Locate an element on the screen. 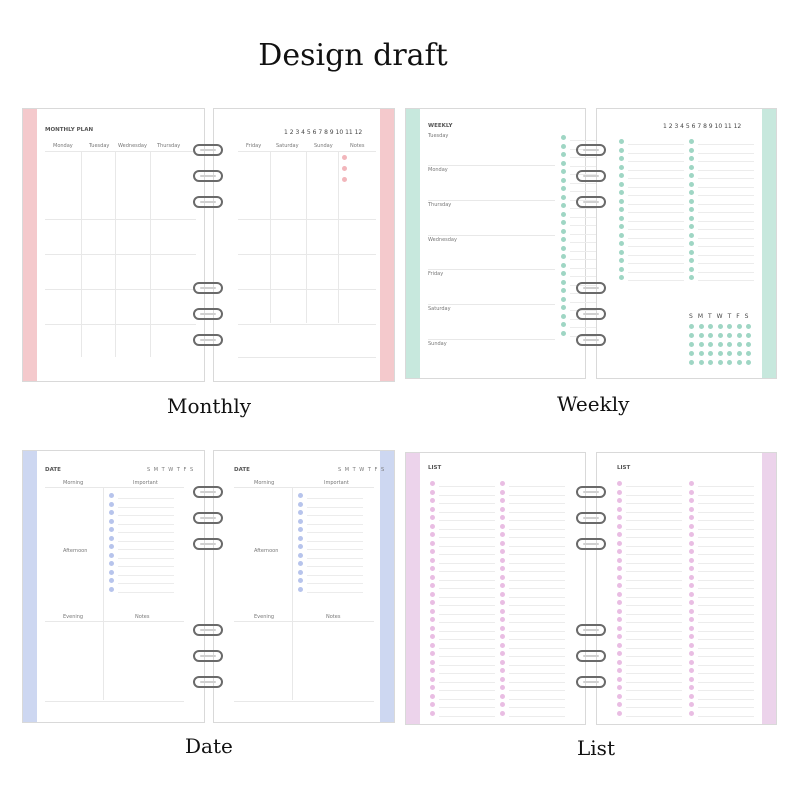  monthly-color-strip is located at coordinates (30, 245).